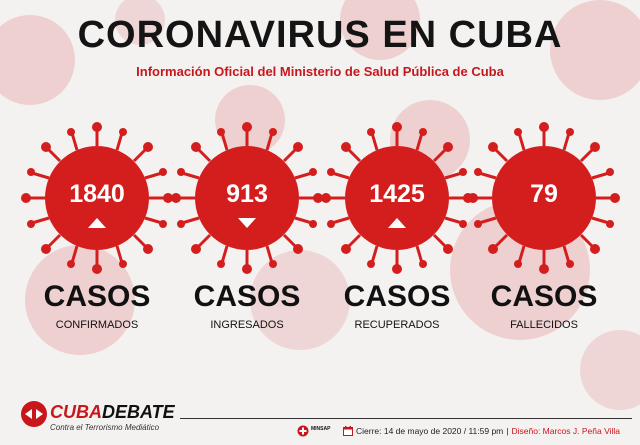 This screenshot has width=640, height=445. I want to click on stat-recuperados: 1425 CASOS RECUPERADOS, so click(397, 228).